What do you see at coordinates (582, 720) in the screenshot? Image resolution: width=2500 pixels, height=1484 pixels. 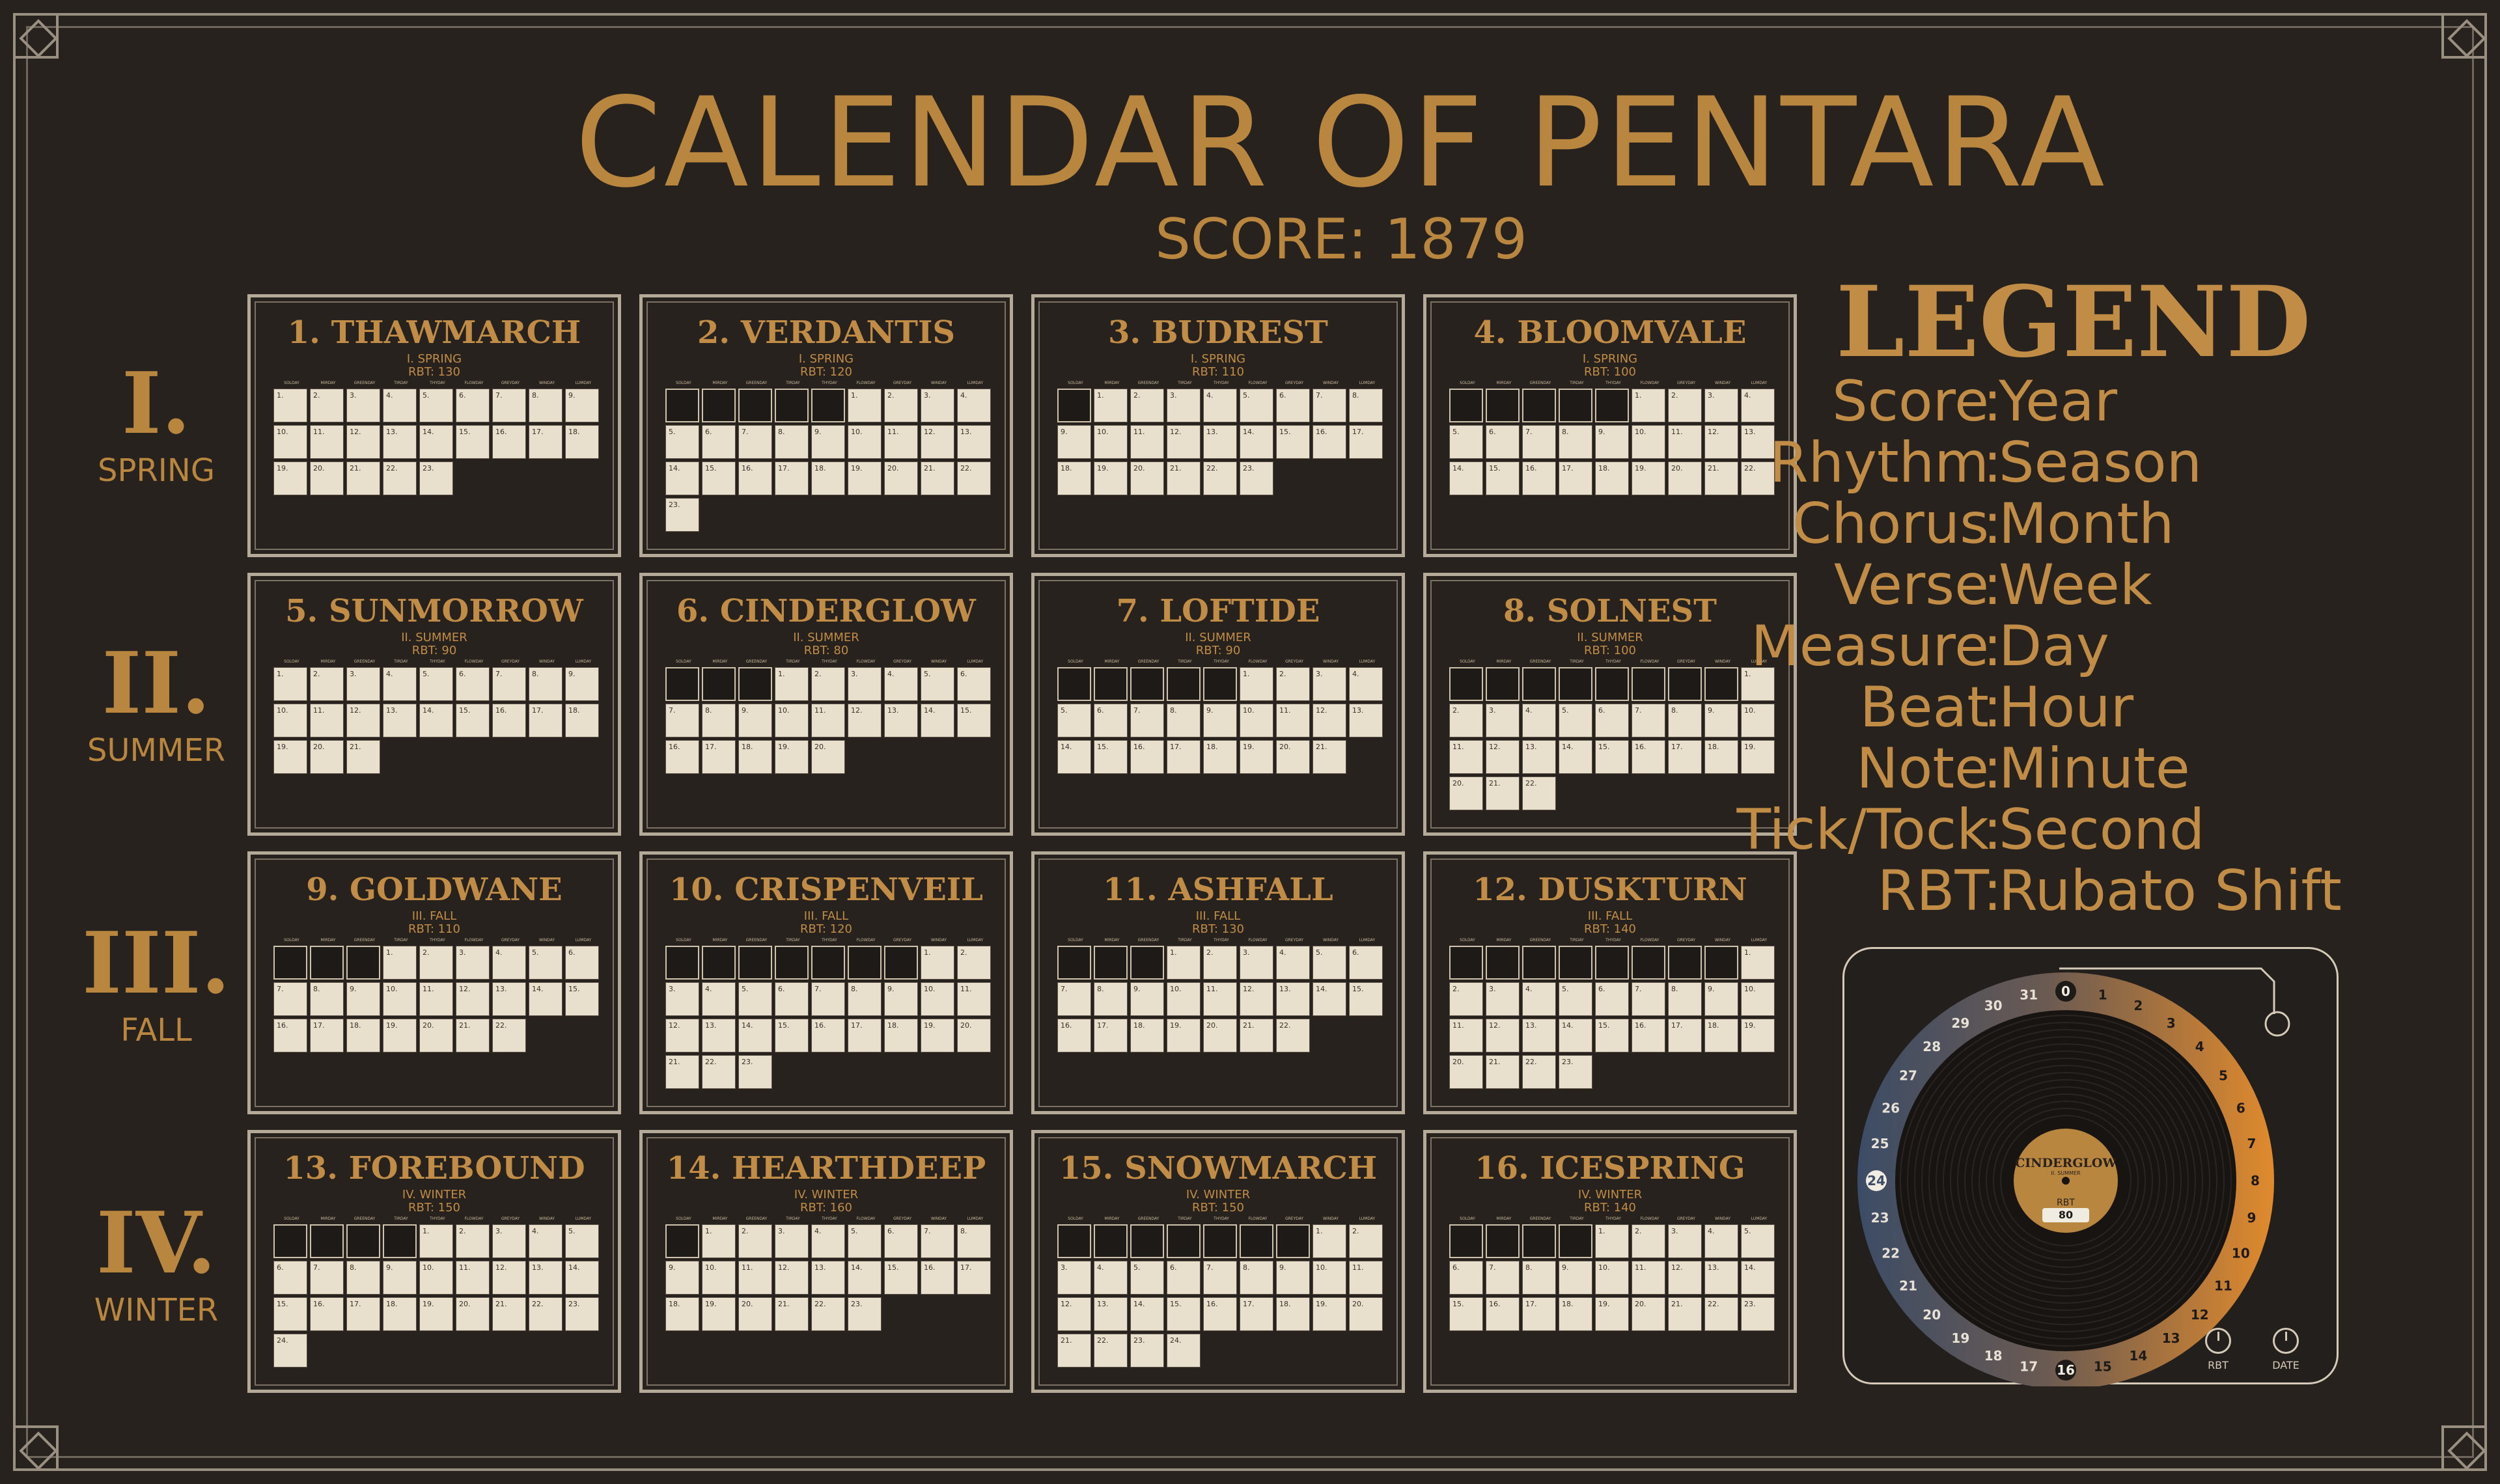 I see `day-cell: 18.` at bounding box center [582, 720].